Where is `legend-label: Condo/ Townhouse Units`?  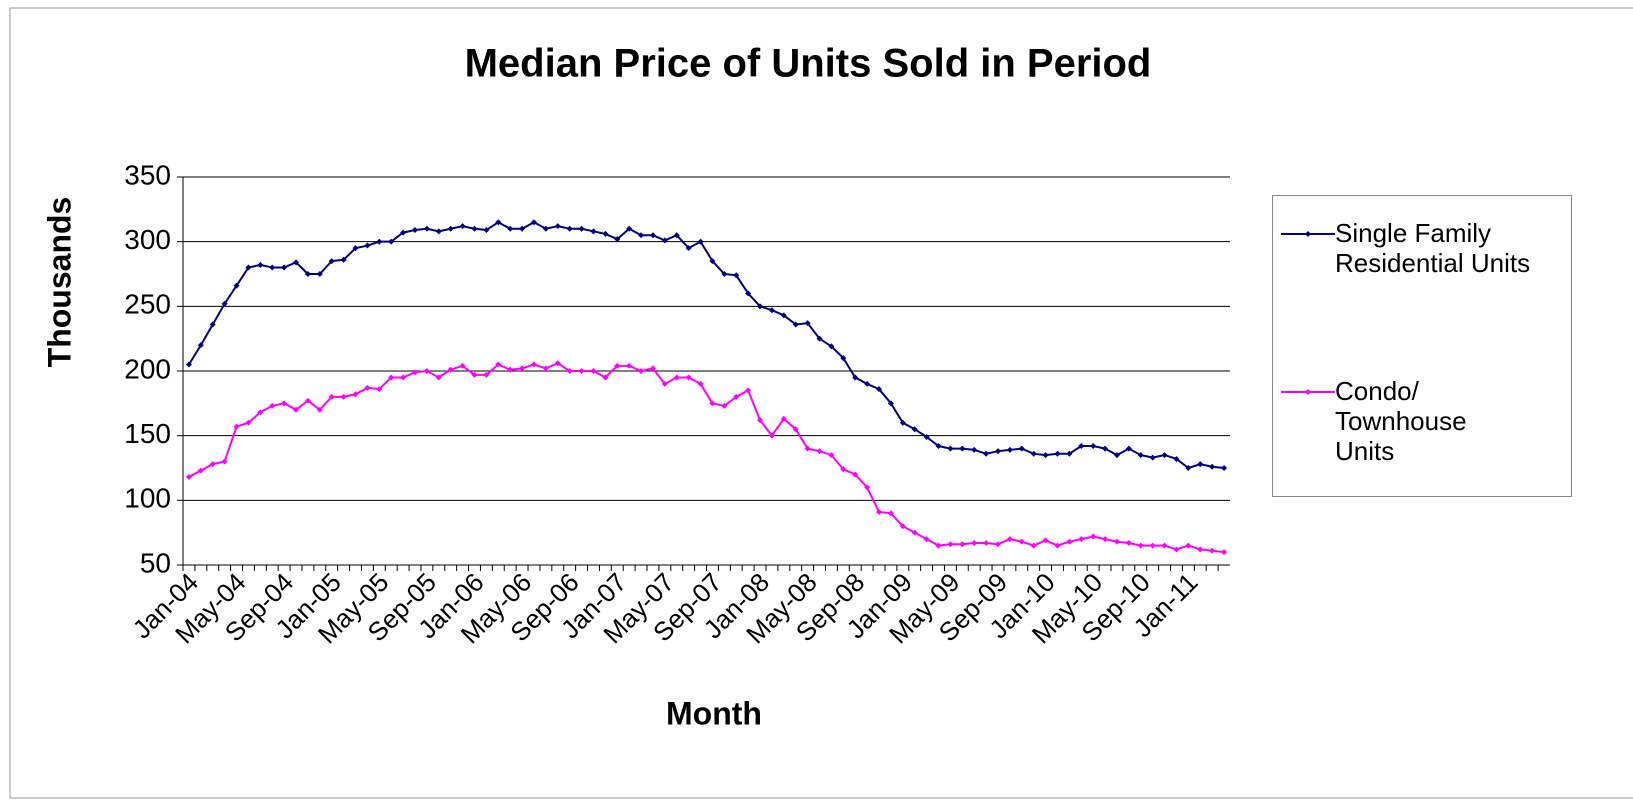
legend-label: Condo/ Townhouse Units is located at coordinates (1401, 421).